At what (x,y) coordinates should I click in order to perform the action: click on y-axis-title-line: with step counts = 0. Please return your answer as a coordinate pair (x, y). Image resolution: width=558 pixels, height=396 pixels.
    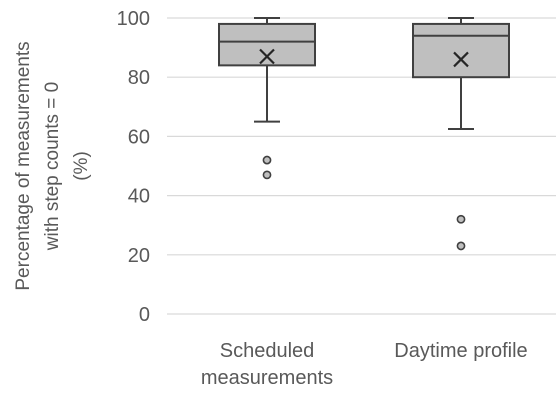
    Looking at the image, I should click on (52, 166).